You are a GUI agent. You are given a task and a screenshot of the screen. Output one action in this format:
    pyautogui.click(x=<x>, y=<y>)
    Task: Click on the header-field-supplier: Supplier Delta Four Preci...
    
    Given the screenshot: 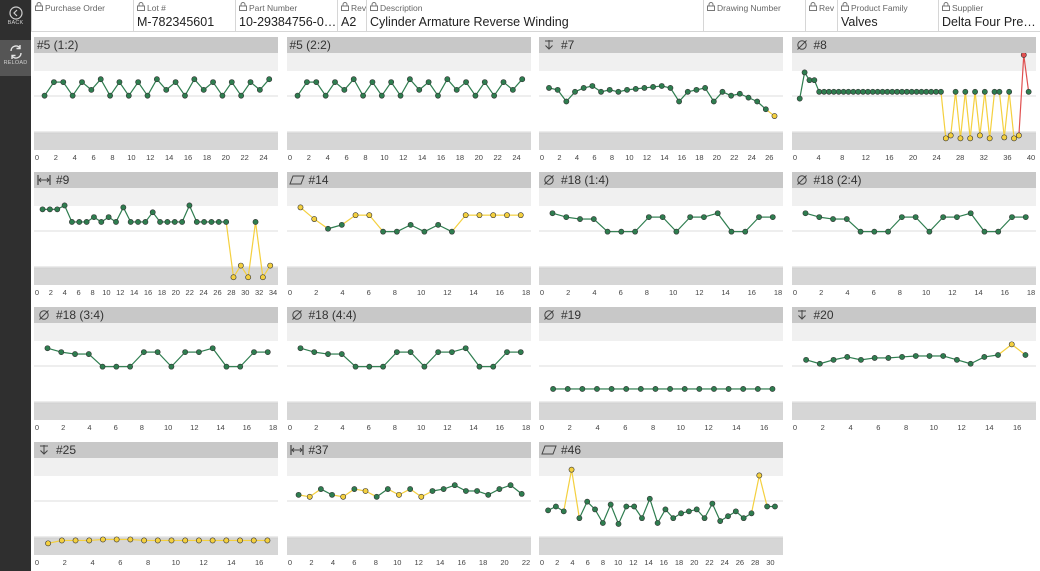 What is the action you would take?
    pyautogui.click(x=989, y=15)
    